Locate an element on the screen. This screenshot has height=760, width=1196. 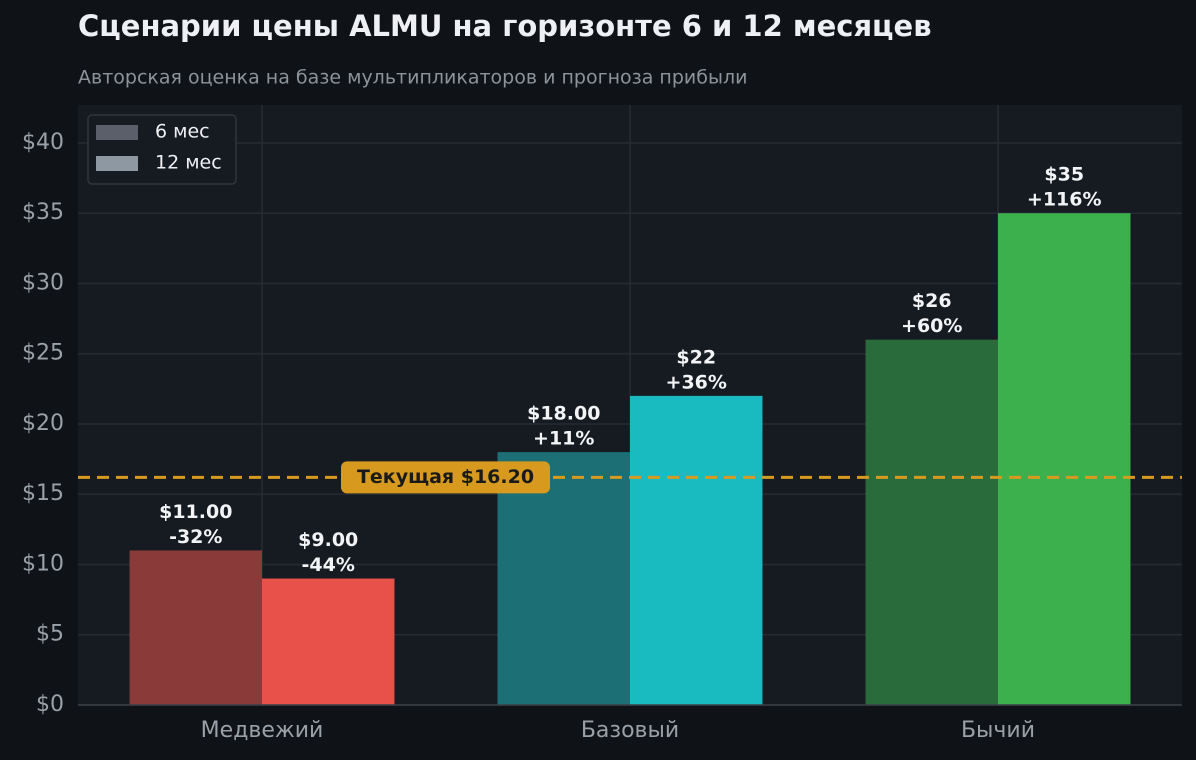
y-tick-label: $10 is located at coordinates (43, 563).